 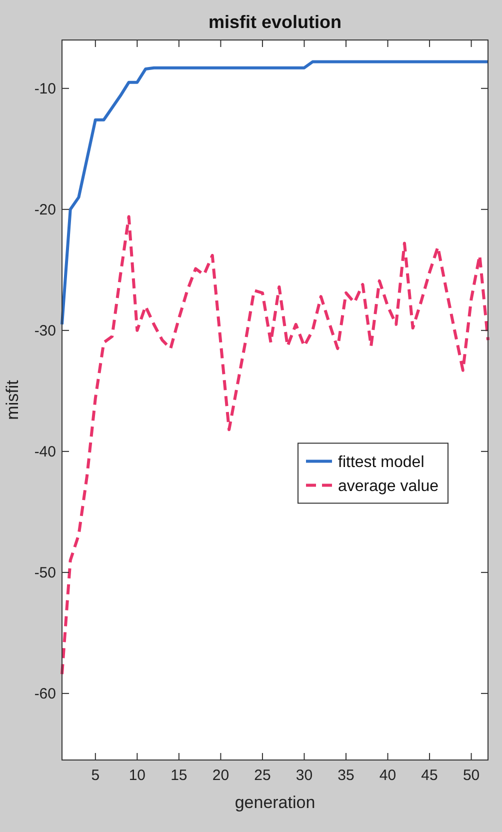 What do you see at coordinates (346, 775) in the screenshot?
I see `x-tick-label: 35` at bounding box center [346, 775].